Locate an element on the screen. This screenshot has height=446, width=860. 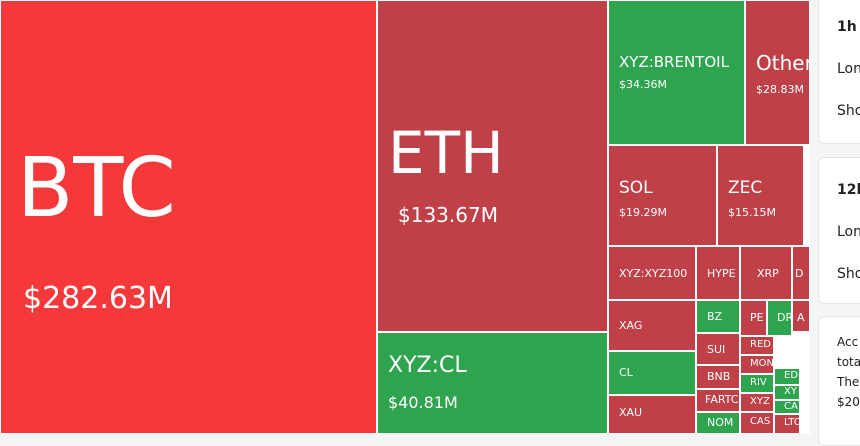
tile-amount: $133.67M is located at coordinates (448, 215).